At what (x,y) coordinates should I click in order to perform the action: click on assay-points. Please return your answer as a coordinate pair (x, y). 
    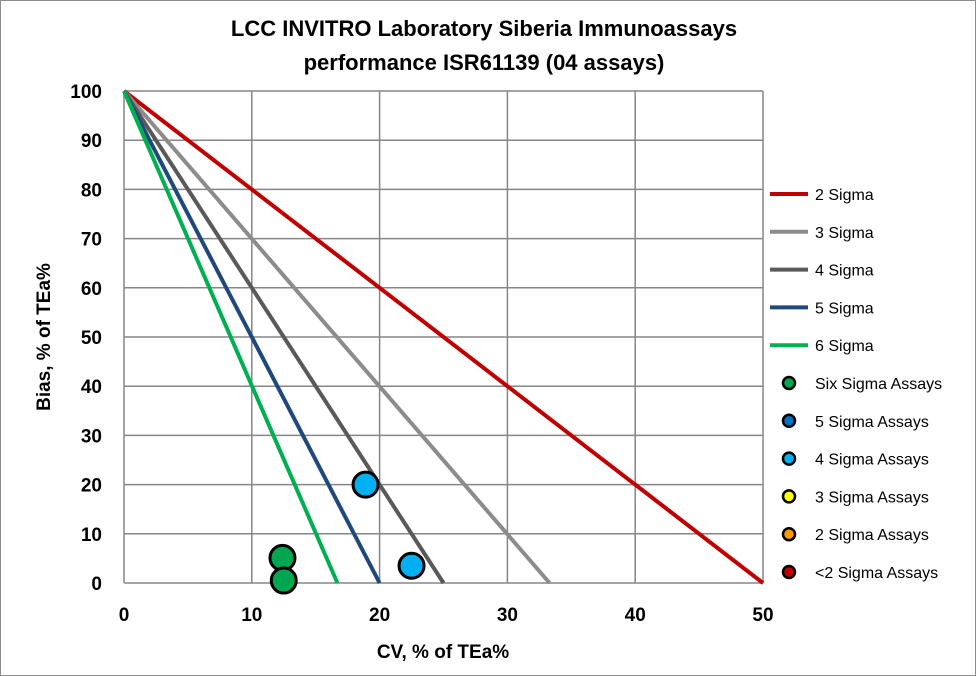
    Looking at the image, I should click on (347, 532).